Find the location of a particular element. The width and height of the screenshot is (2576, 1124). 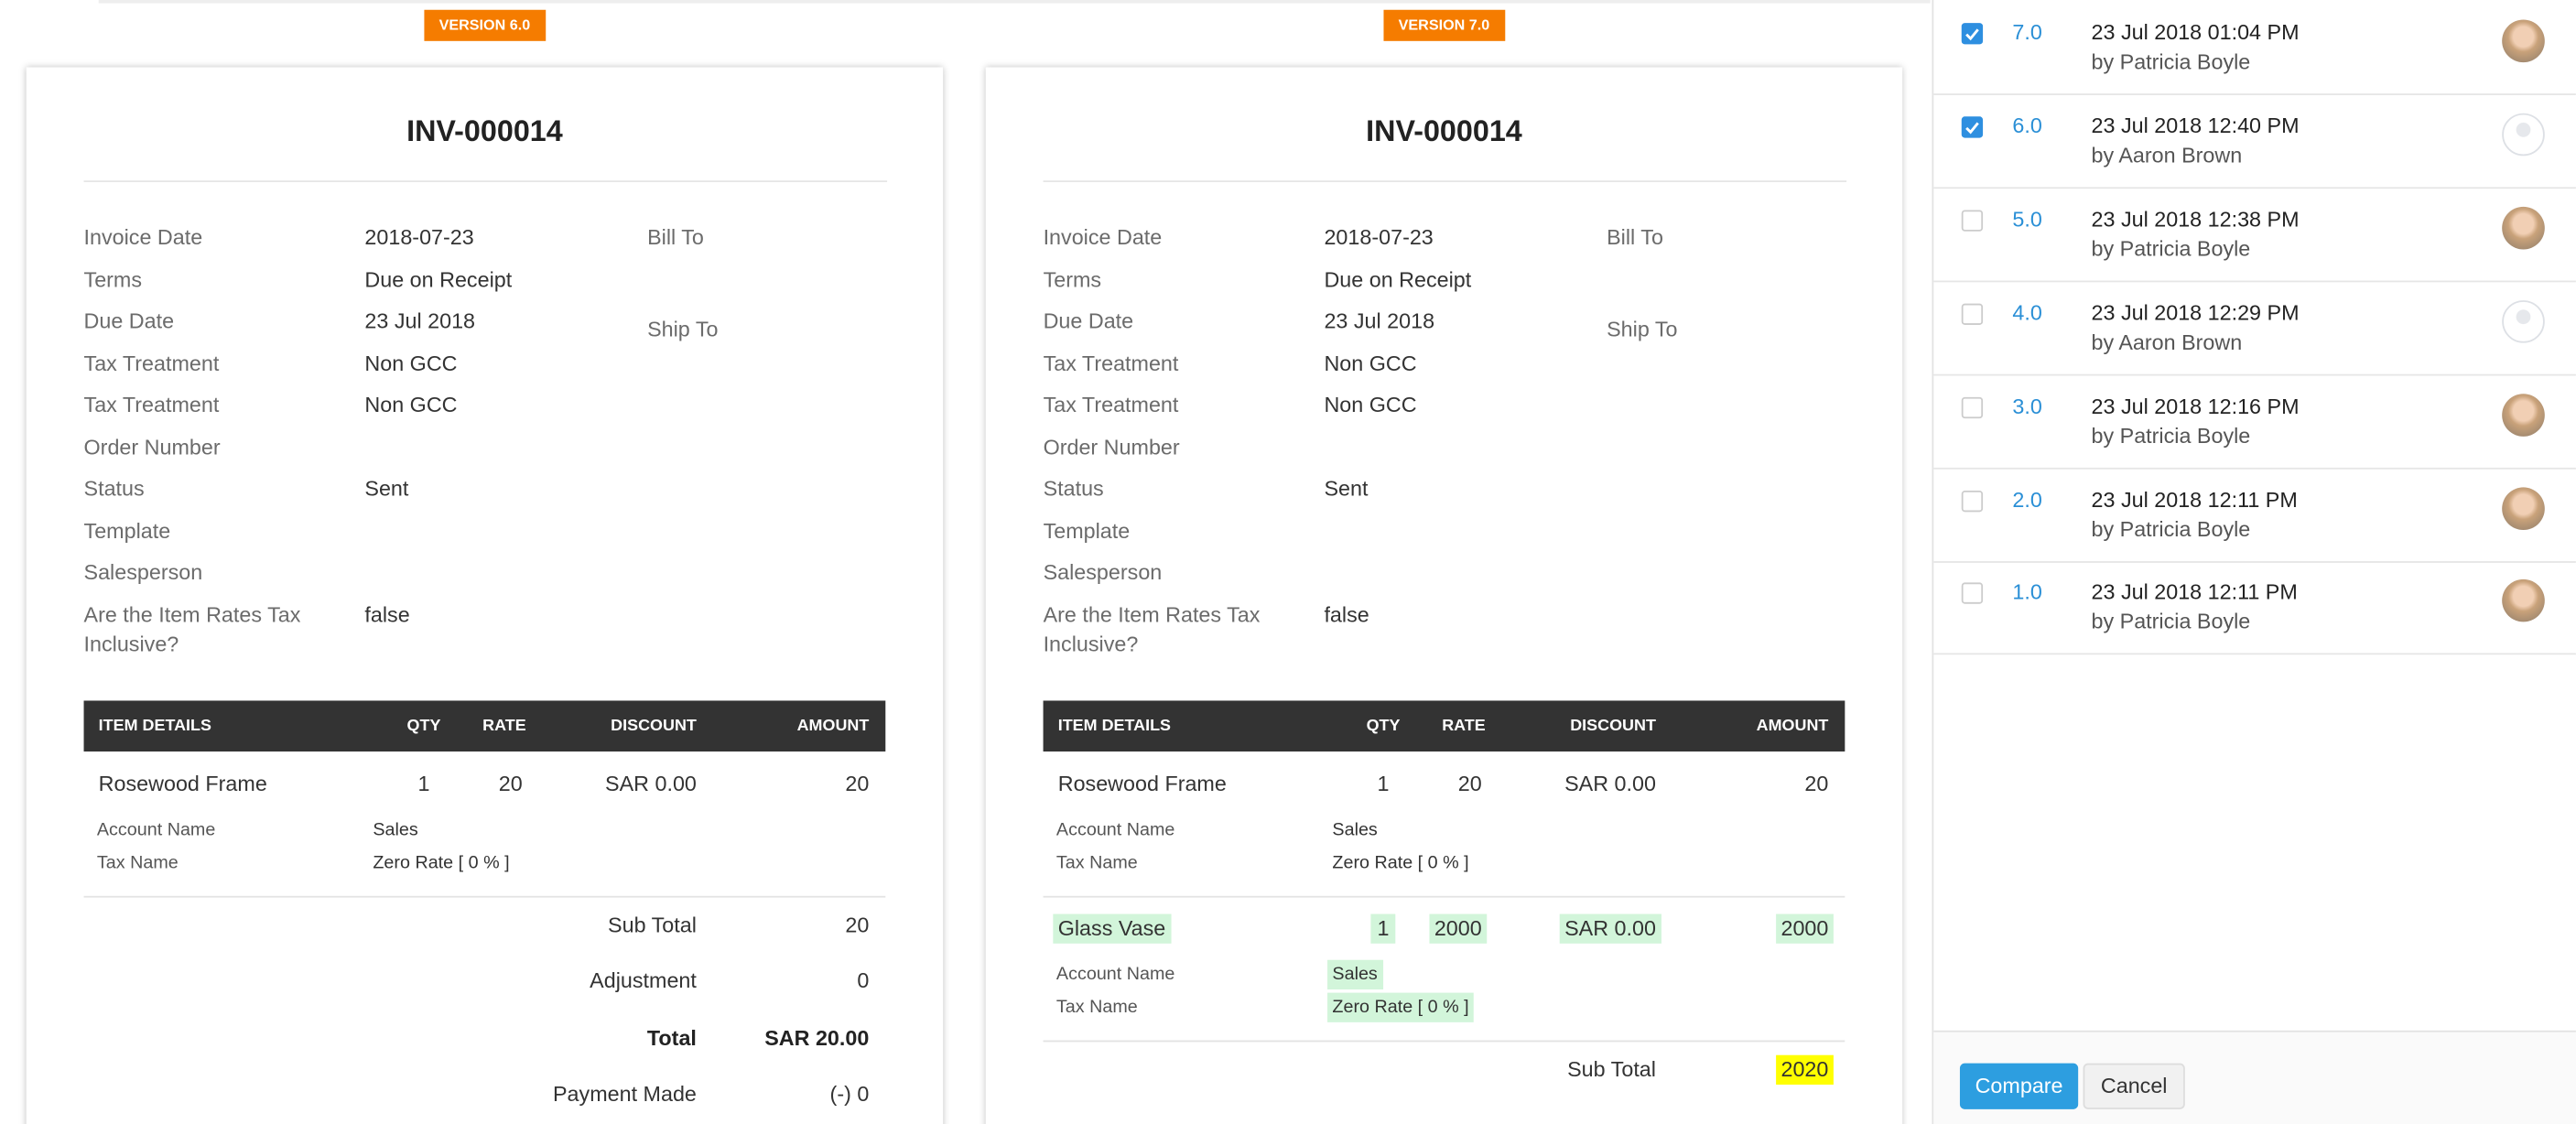

field-value: Sent is located at coordinates (1347, 489).